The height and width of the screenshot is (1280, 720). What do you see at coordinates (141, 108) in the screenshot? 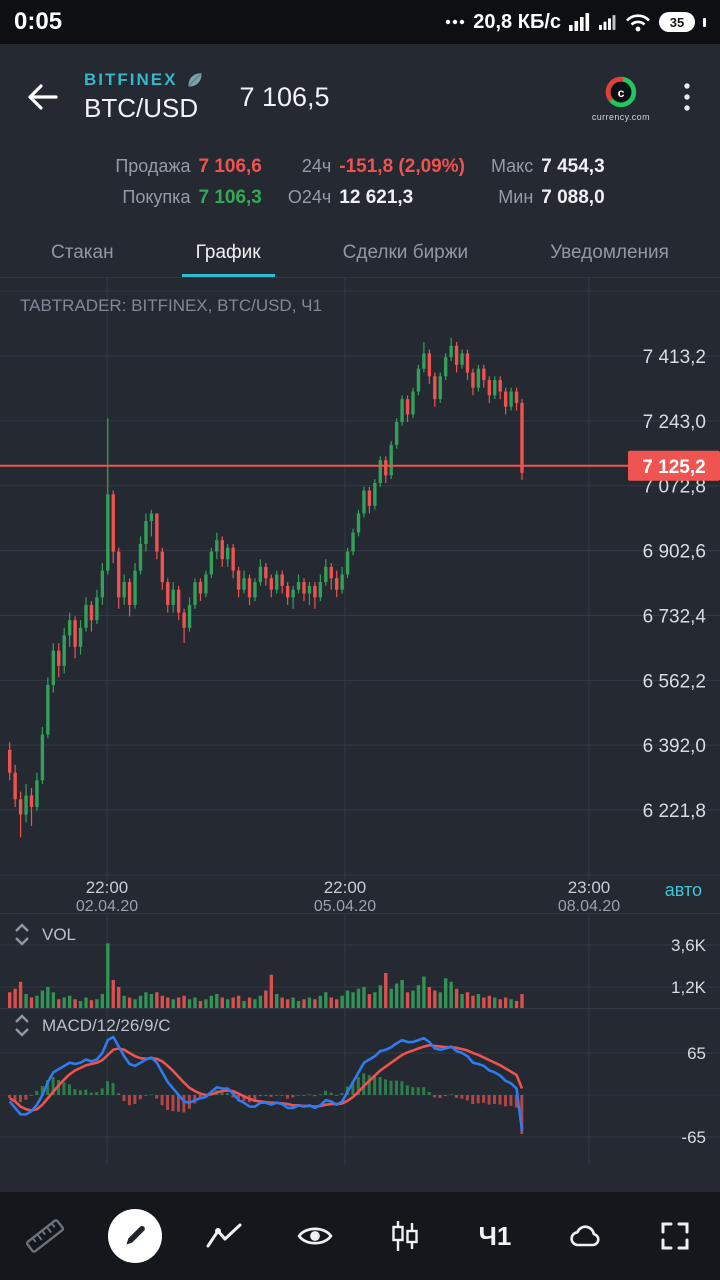
I see `pair-name: BTC/USD` at bounding box center [141, 108].